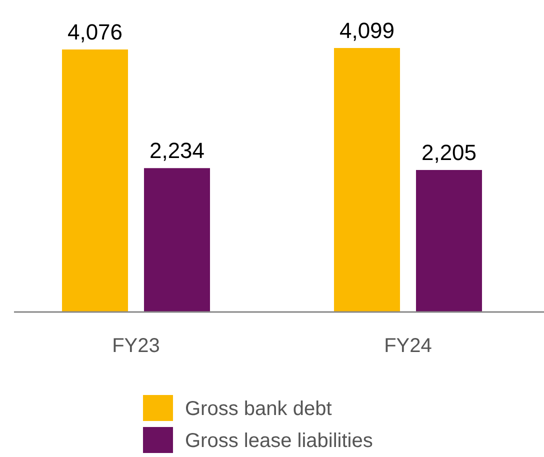 The height and width of the screenshot is (457, 544). What do you see at coordinates (177, 151) in the screenshot?
I see `data-label: 2,234` at bounding box center [177, 151].